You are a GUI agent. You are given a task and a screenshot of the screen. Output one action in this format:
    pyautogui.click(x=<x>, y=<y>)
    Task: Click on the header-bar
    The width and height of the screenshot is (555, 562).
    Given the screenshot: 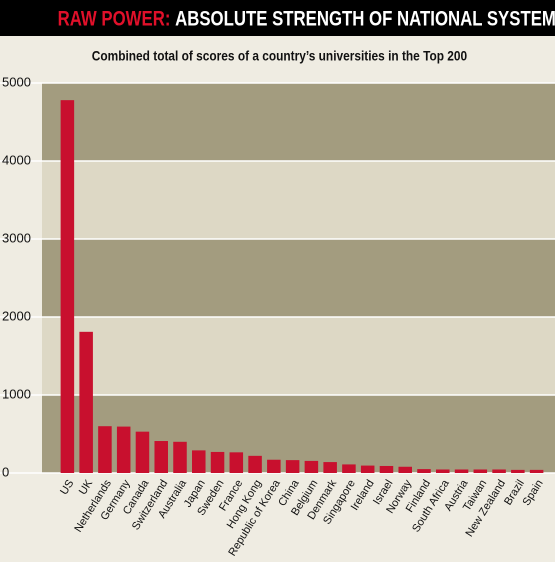 What is the action you would take?
    pyautogui.click(x=277, y=18)
    